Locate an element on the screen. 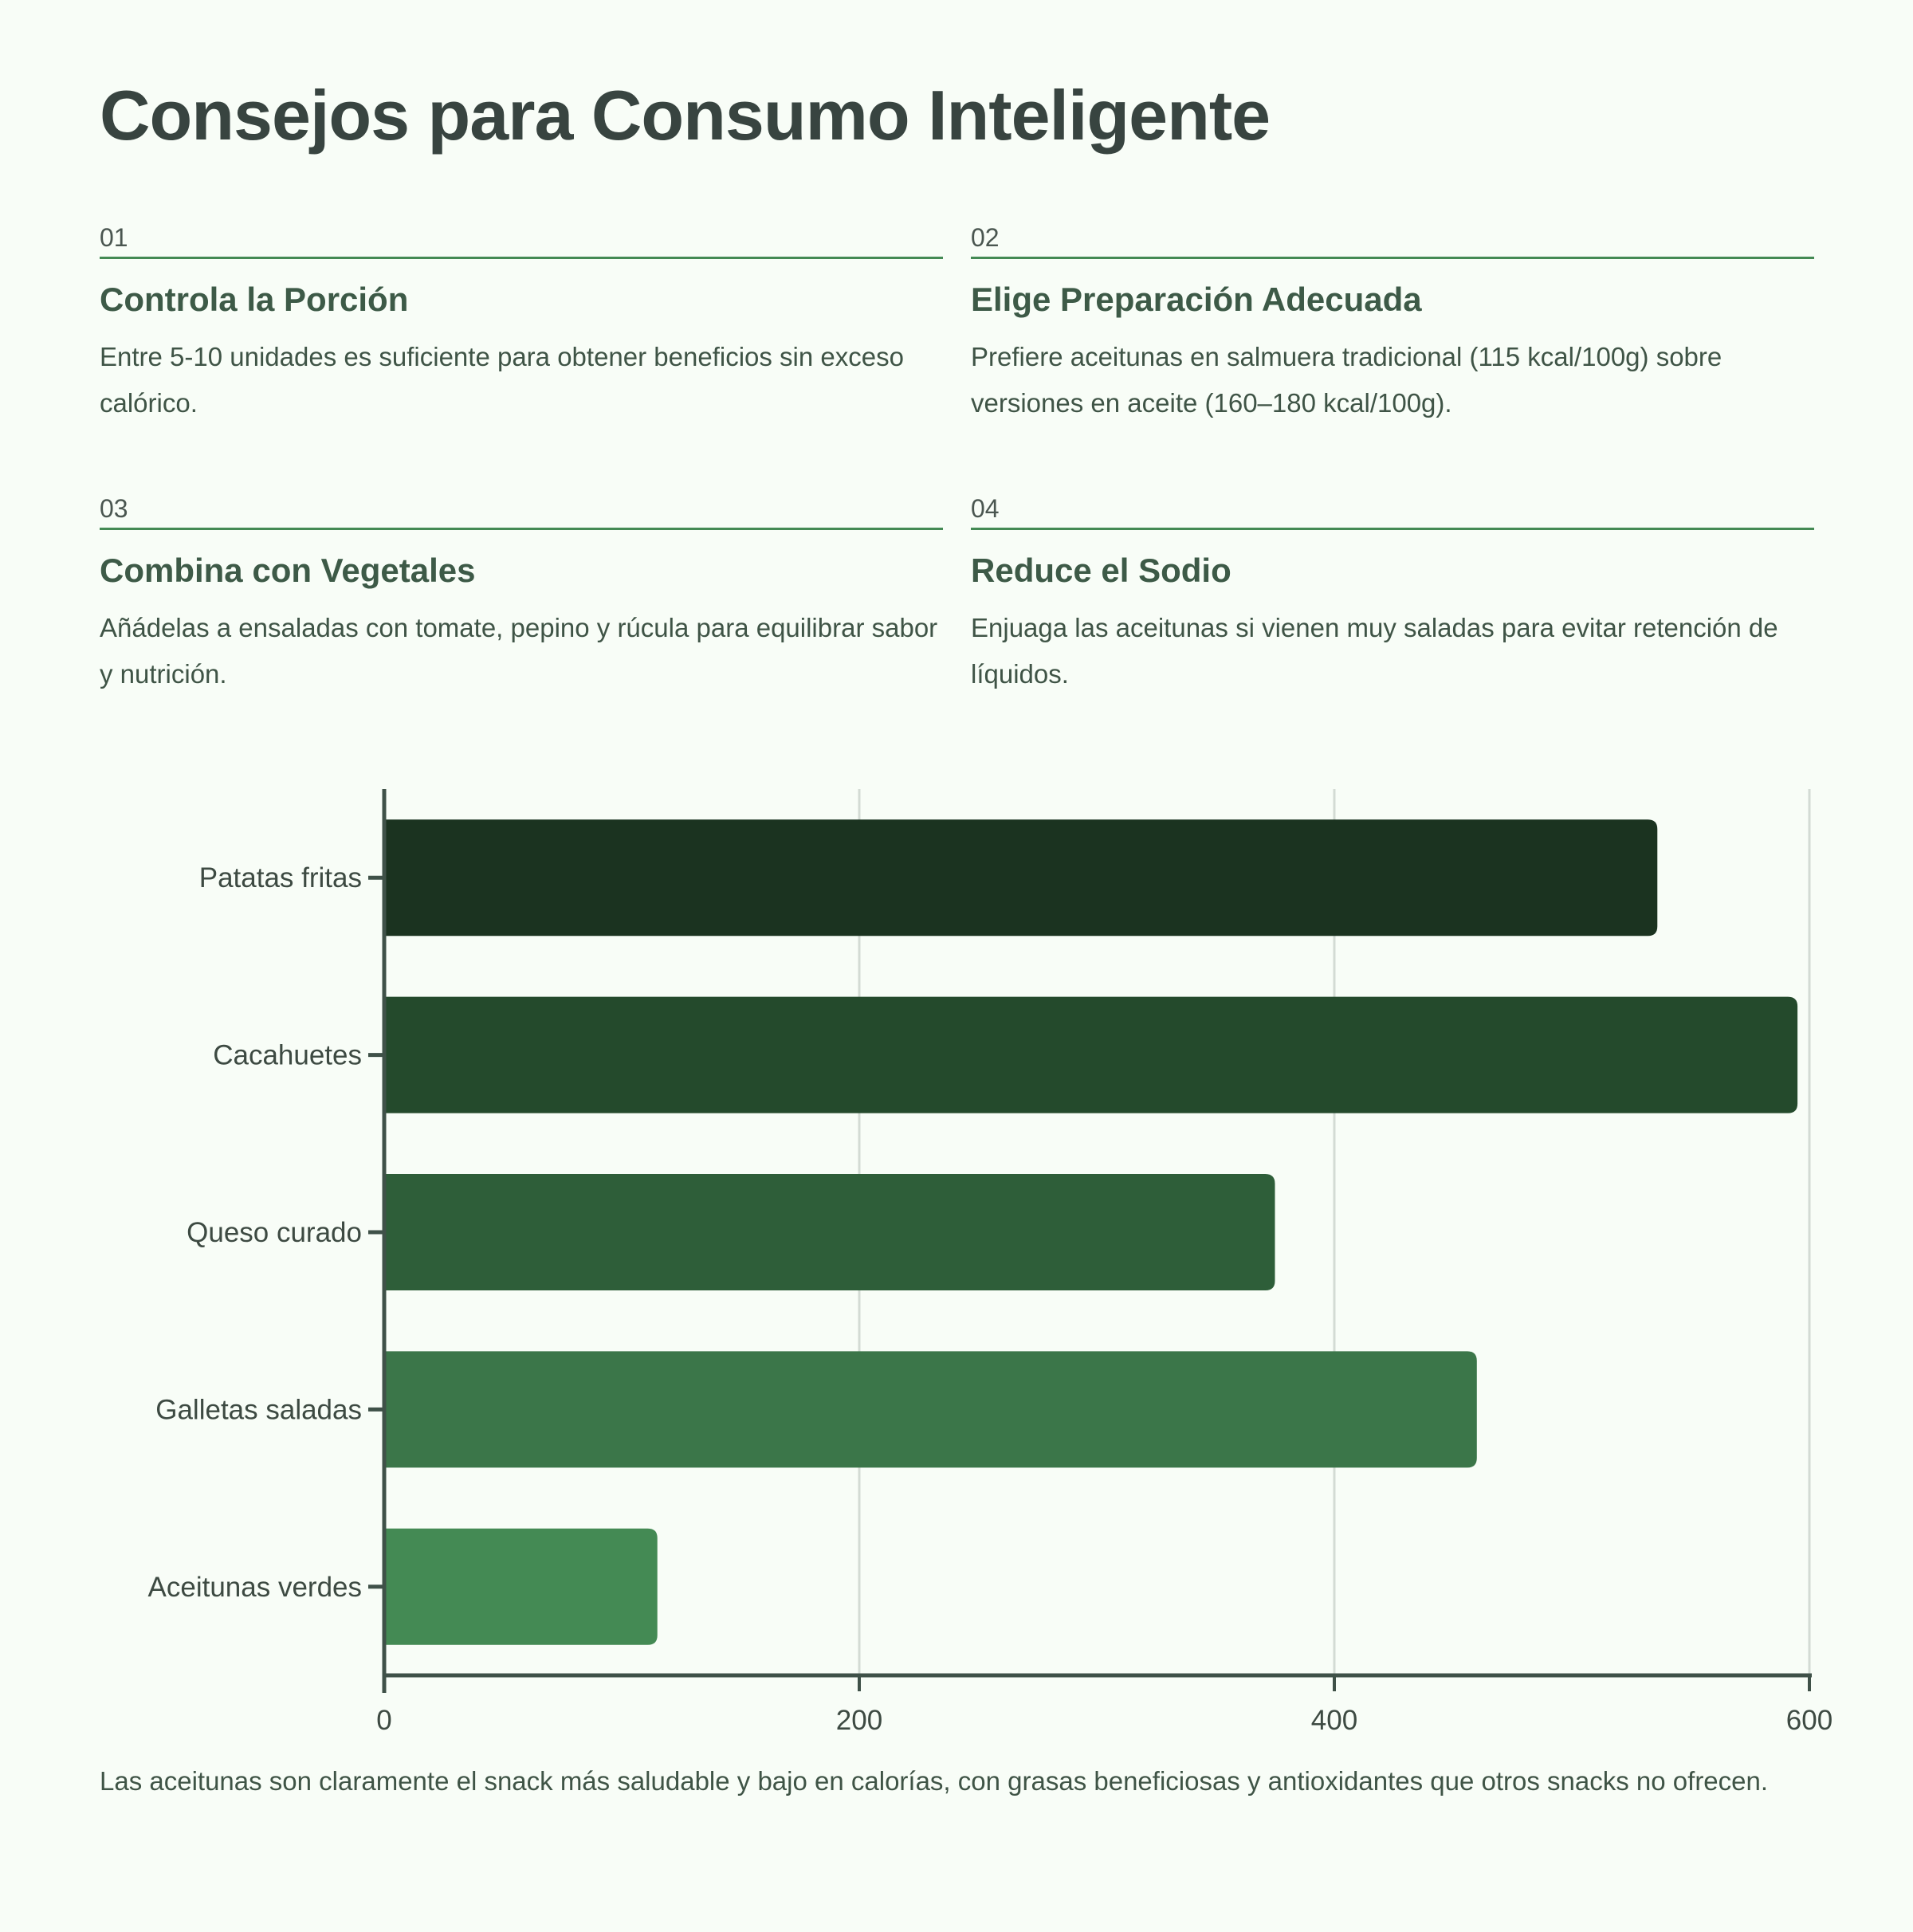 Image resolution: width=1913 pixels, height=1932 pixels. tip-heading: Elige Preparación Adecuada is located at coordinates (1197, 299).